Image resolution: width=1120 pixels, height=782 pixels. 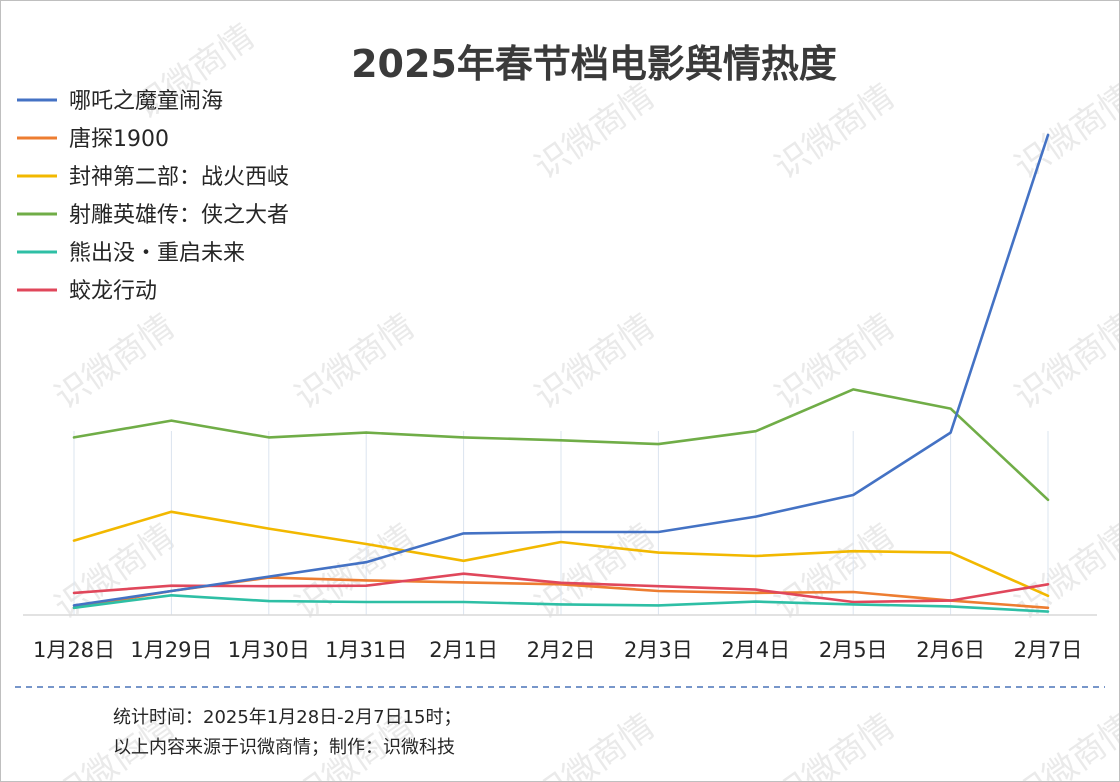 I want to click on x-tick-label: 1月29日, so click(x=171, y=650).